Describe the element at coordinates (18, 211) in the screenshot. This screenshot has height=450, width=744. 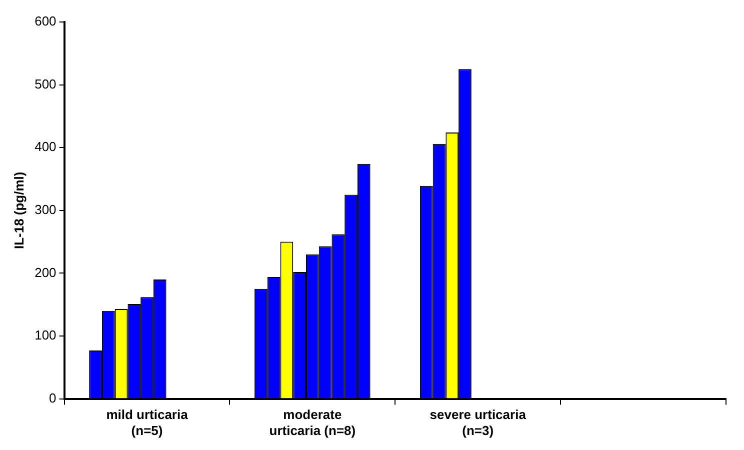
I see `y-axis-title: IL-18 (pg/ml)` at that location.